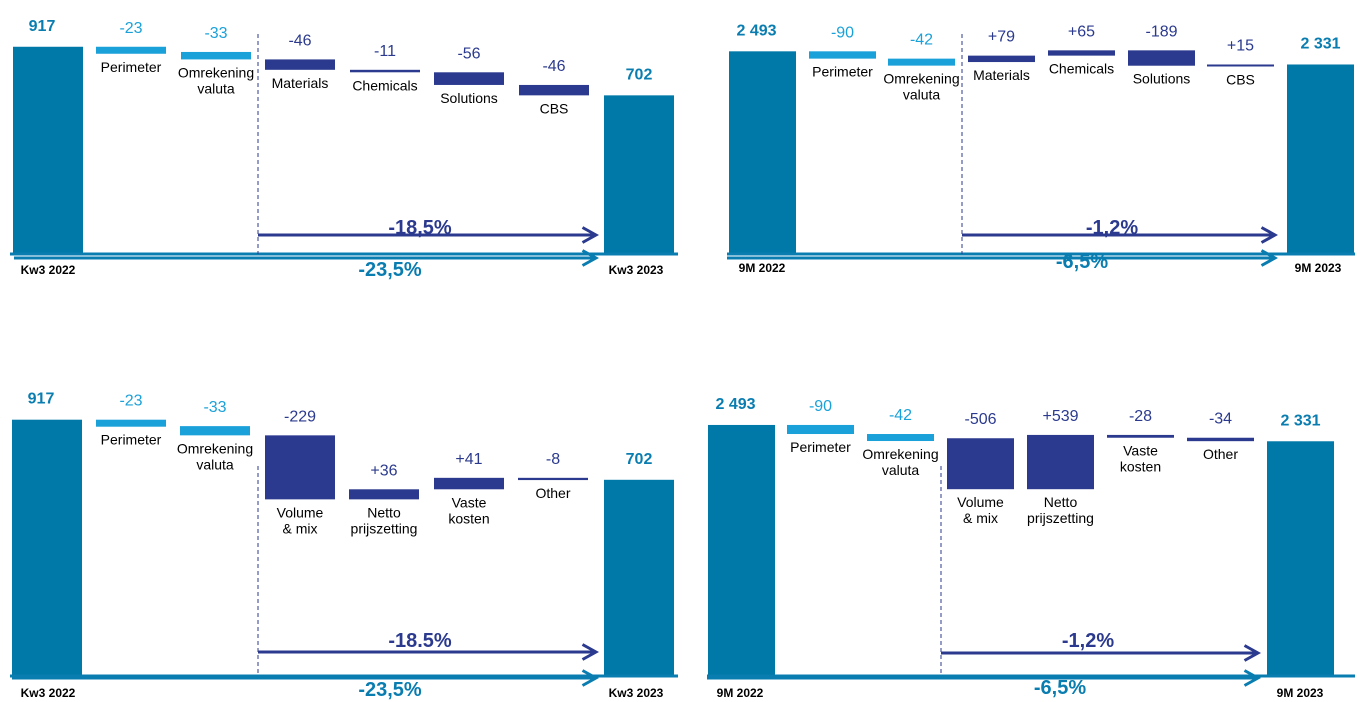  What do you see at coordinates (1220, 419) in the screenshot?
I see `step-value-label: -34` at bounding box center [1220, 419].